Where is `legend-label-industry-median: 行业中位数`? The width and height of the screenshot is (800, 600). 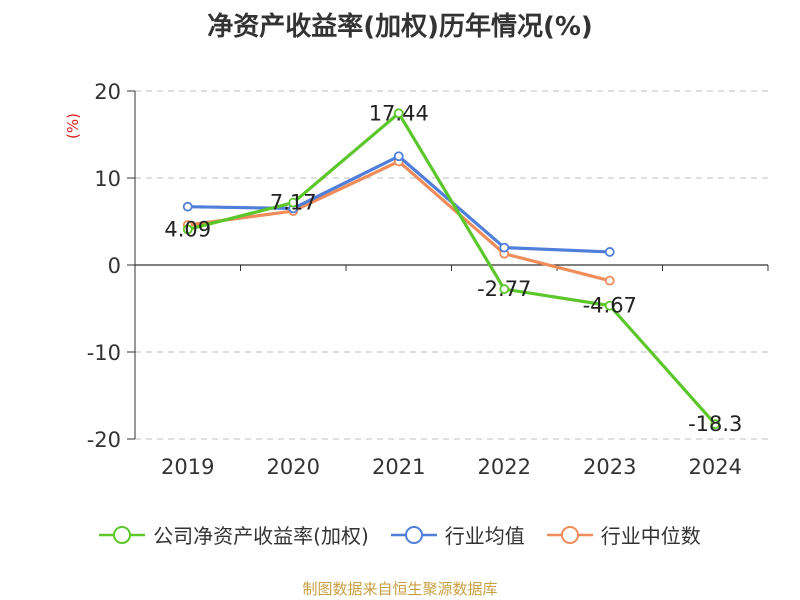
legend-label-industry-median: 行业中位数 is located at coordinates (650, 536).